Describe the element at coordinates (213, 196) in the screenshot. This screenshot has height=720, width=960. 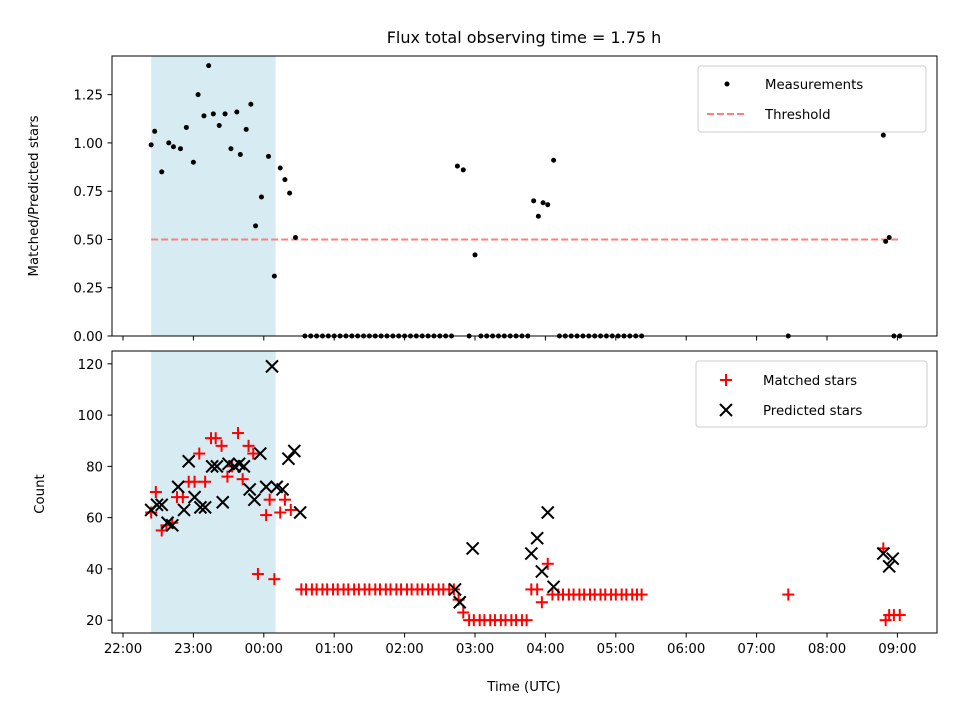
I see `ratio-shaded-interval` at that location.